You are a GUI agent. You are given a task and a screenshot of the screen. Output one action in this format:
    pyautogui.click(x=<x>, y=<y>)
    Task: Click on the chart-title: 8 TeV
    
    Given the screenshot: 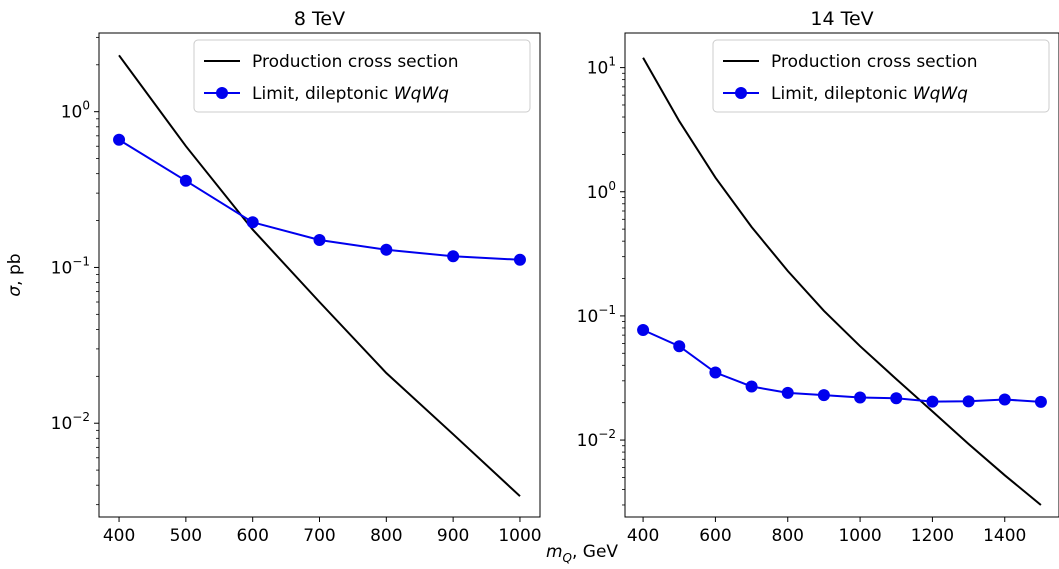 What is the action you would take?
    pyautogui.click(x=319, y=19)
    